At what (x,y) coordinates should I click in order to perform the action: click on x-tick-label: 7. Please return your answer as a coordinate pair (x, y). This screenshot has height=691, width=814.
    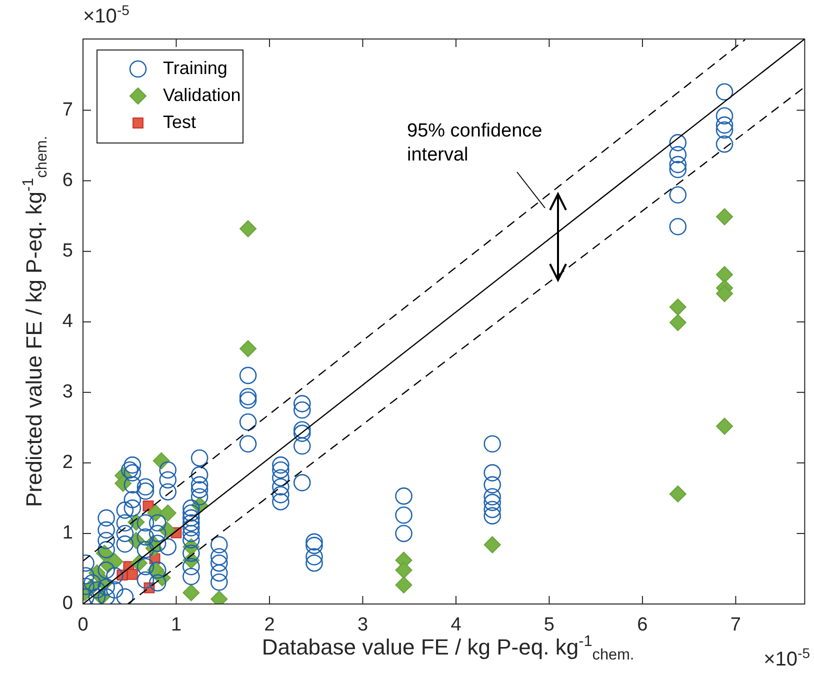
    Looking at the image, I should click on (735, 625).